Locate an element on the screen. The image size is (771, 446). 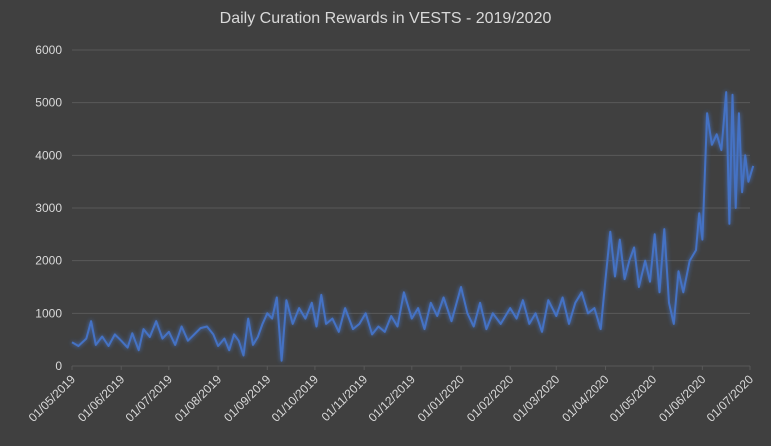
y-tick-label: 4000 is located at coordinates (48, 155).